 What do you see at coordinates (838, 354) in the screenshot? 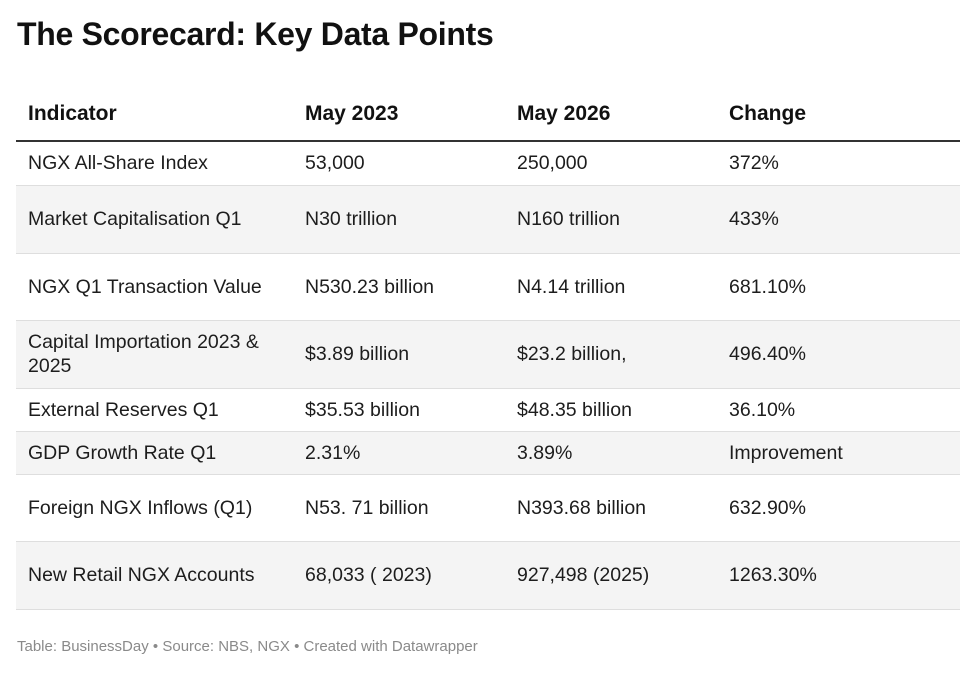
I see `cell-change: 496.40%` at bounding box center [838, 354].